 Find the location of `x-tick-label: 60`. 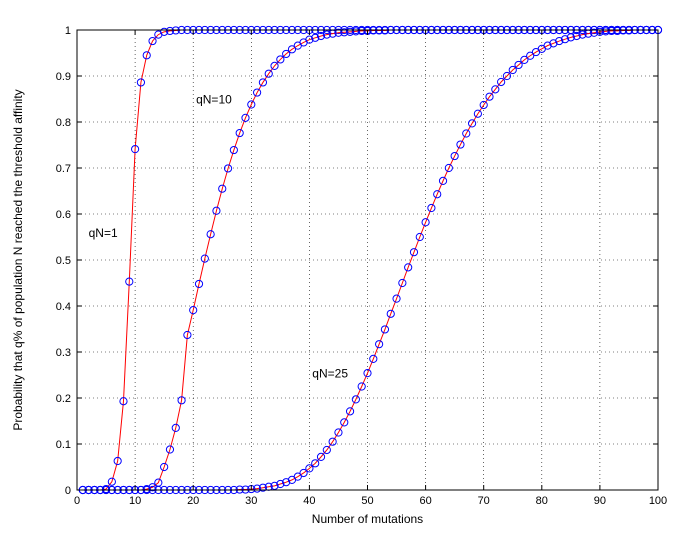

x-tick-label: 60 is located at coordinates (425, 501).